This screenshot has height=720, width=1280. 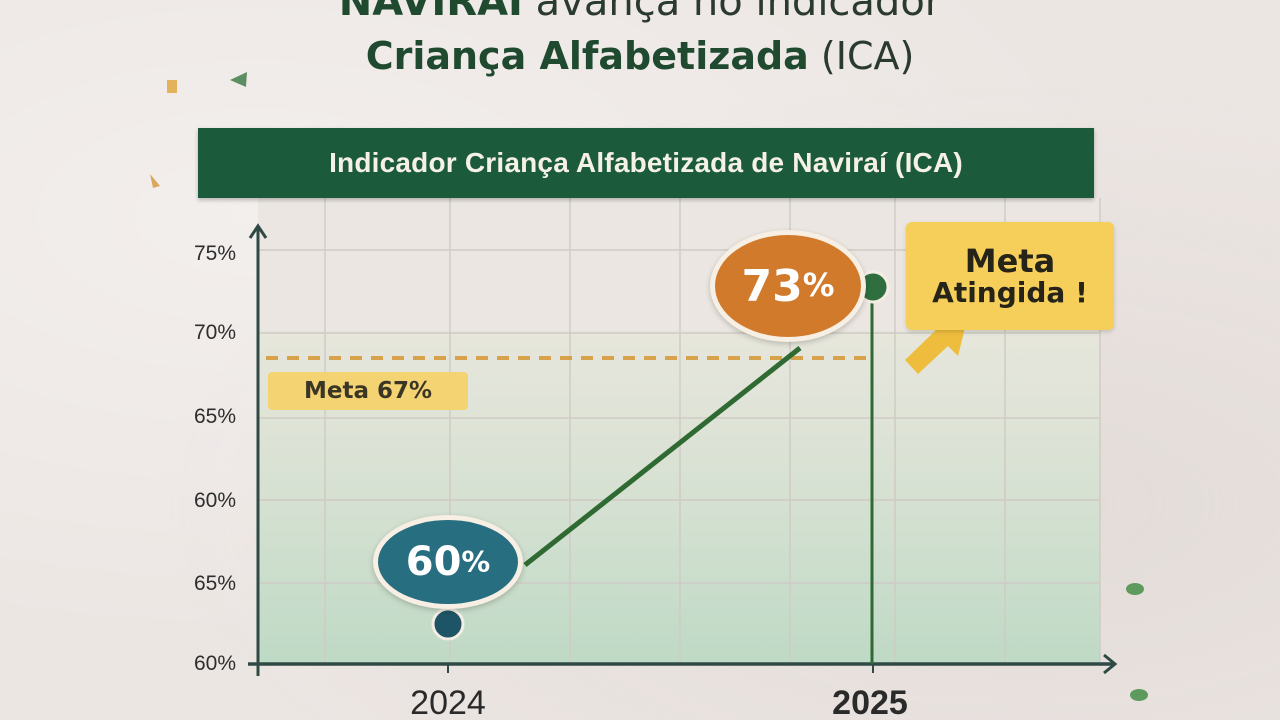 What do you see at coordinates (214, 253) in the screenshot?
I see `y-tick-label: 75%` at bounding box center [214, 253].